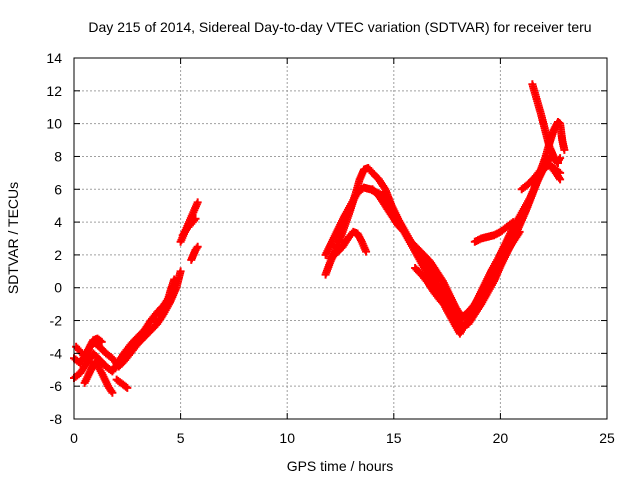 This screenshot has width=640, height=480. I want to click on y-tick-label: 12, so click(54, 91).